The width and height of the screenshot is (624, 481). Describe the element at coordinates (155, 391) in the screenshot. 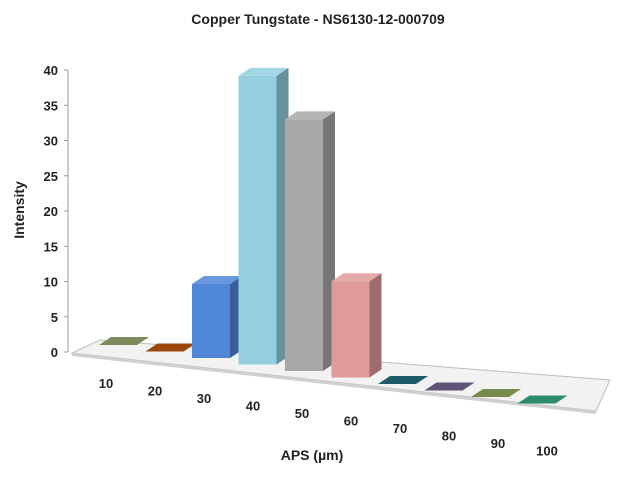

I see `x-tick-label: 20` at that location.